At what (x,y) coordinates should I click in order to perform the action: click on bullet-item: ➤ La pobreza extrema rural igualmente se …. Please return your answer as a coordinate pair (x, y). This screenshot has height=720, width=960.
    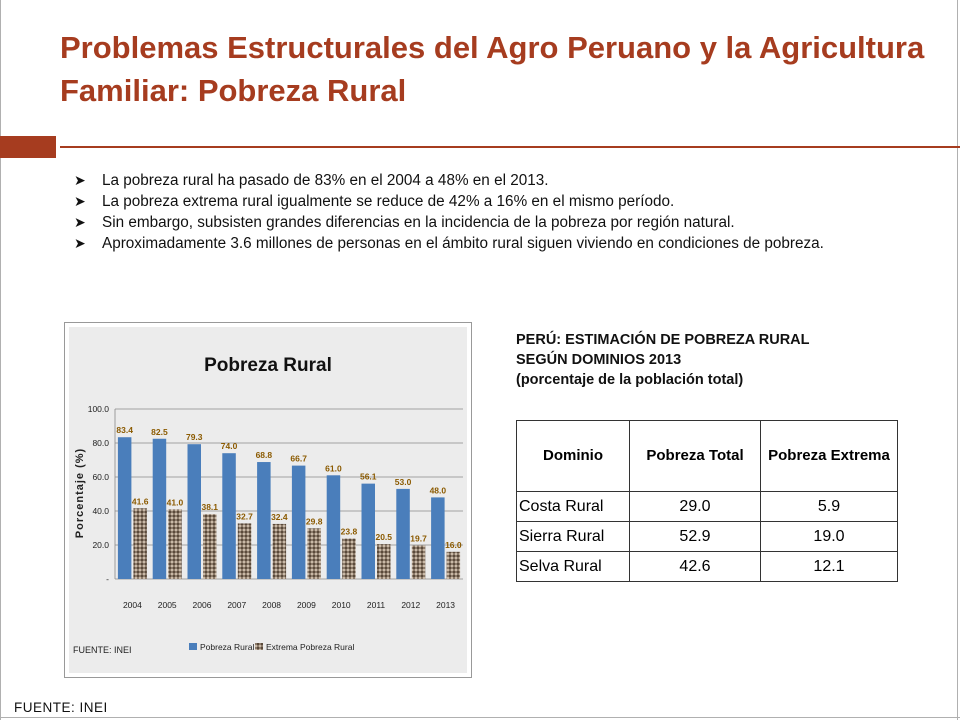
    Looking at the image, I should click on (484, 201).